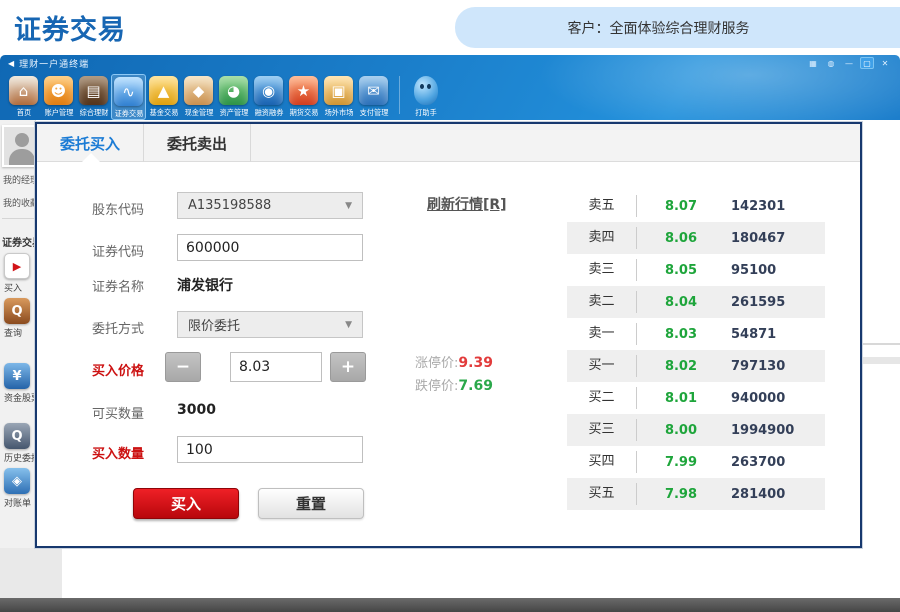  I want to click on buy-play-icon: ▶, so click(17, 266).